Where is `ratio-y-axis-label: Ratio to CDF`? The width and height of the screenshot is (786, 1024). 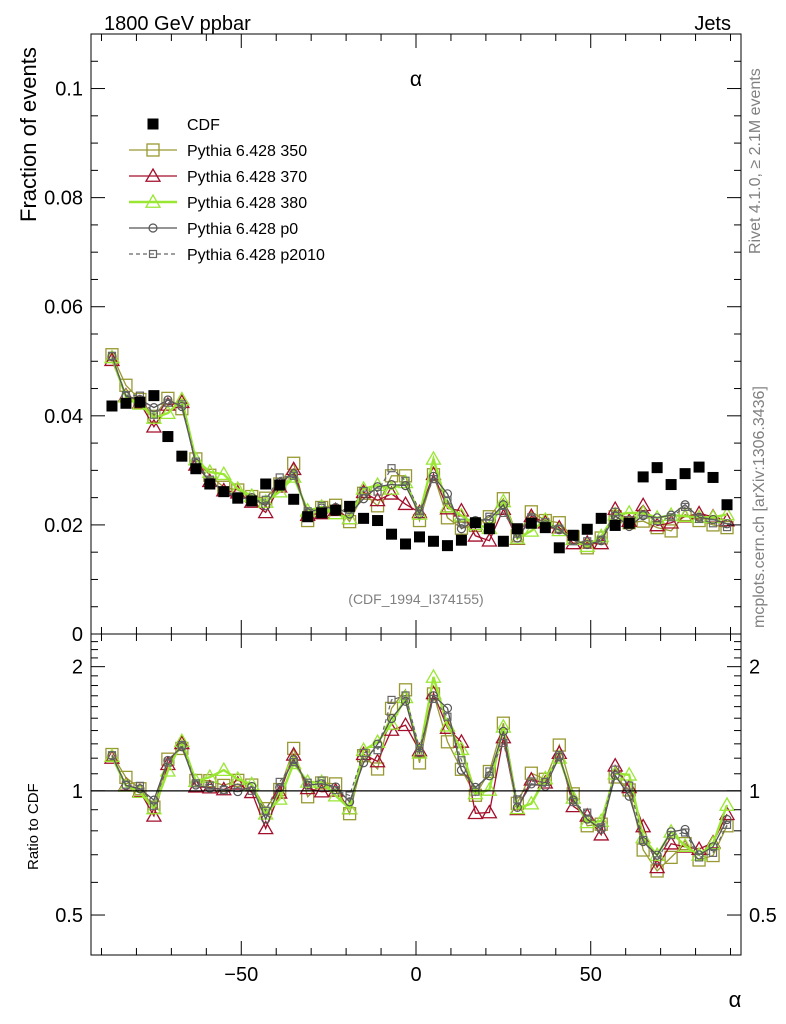
ratio-y-axis-label: Ratio to CDF is located at coordinates (33, 826).